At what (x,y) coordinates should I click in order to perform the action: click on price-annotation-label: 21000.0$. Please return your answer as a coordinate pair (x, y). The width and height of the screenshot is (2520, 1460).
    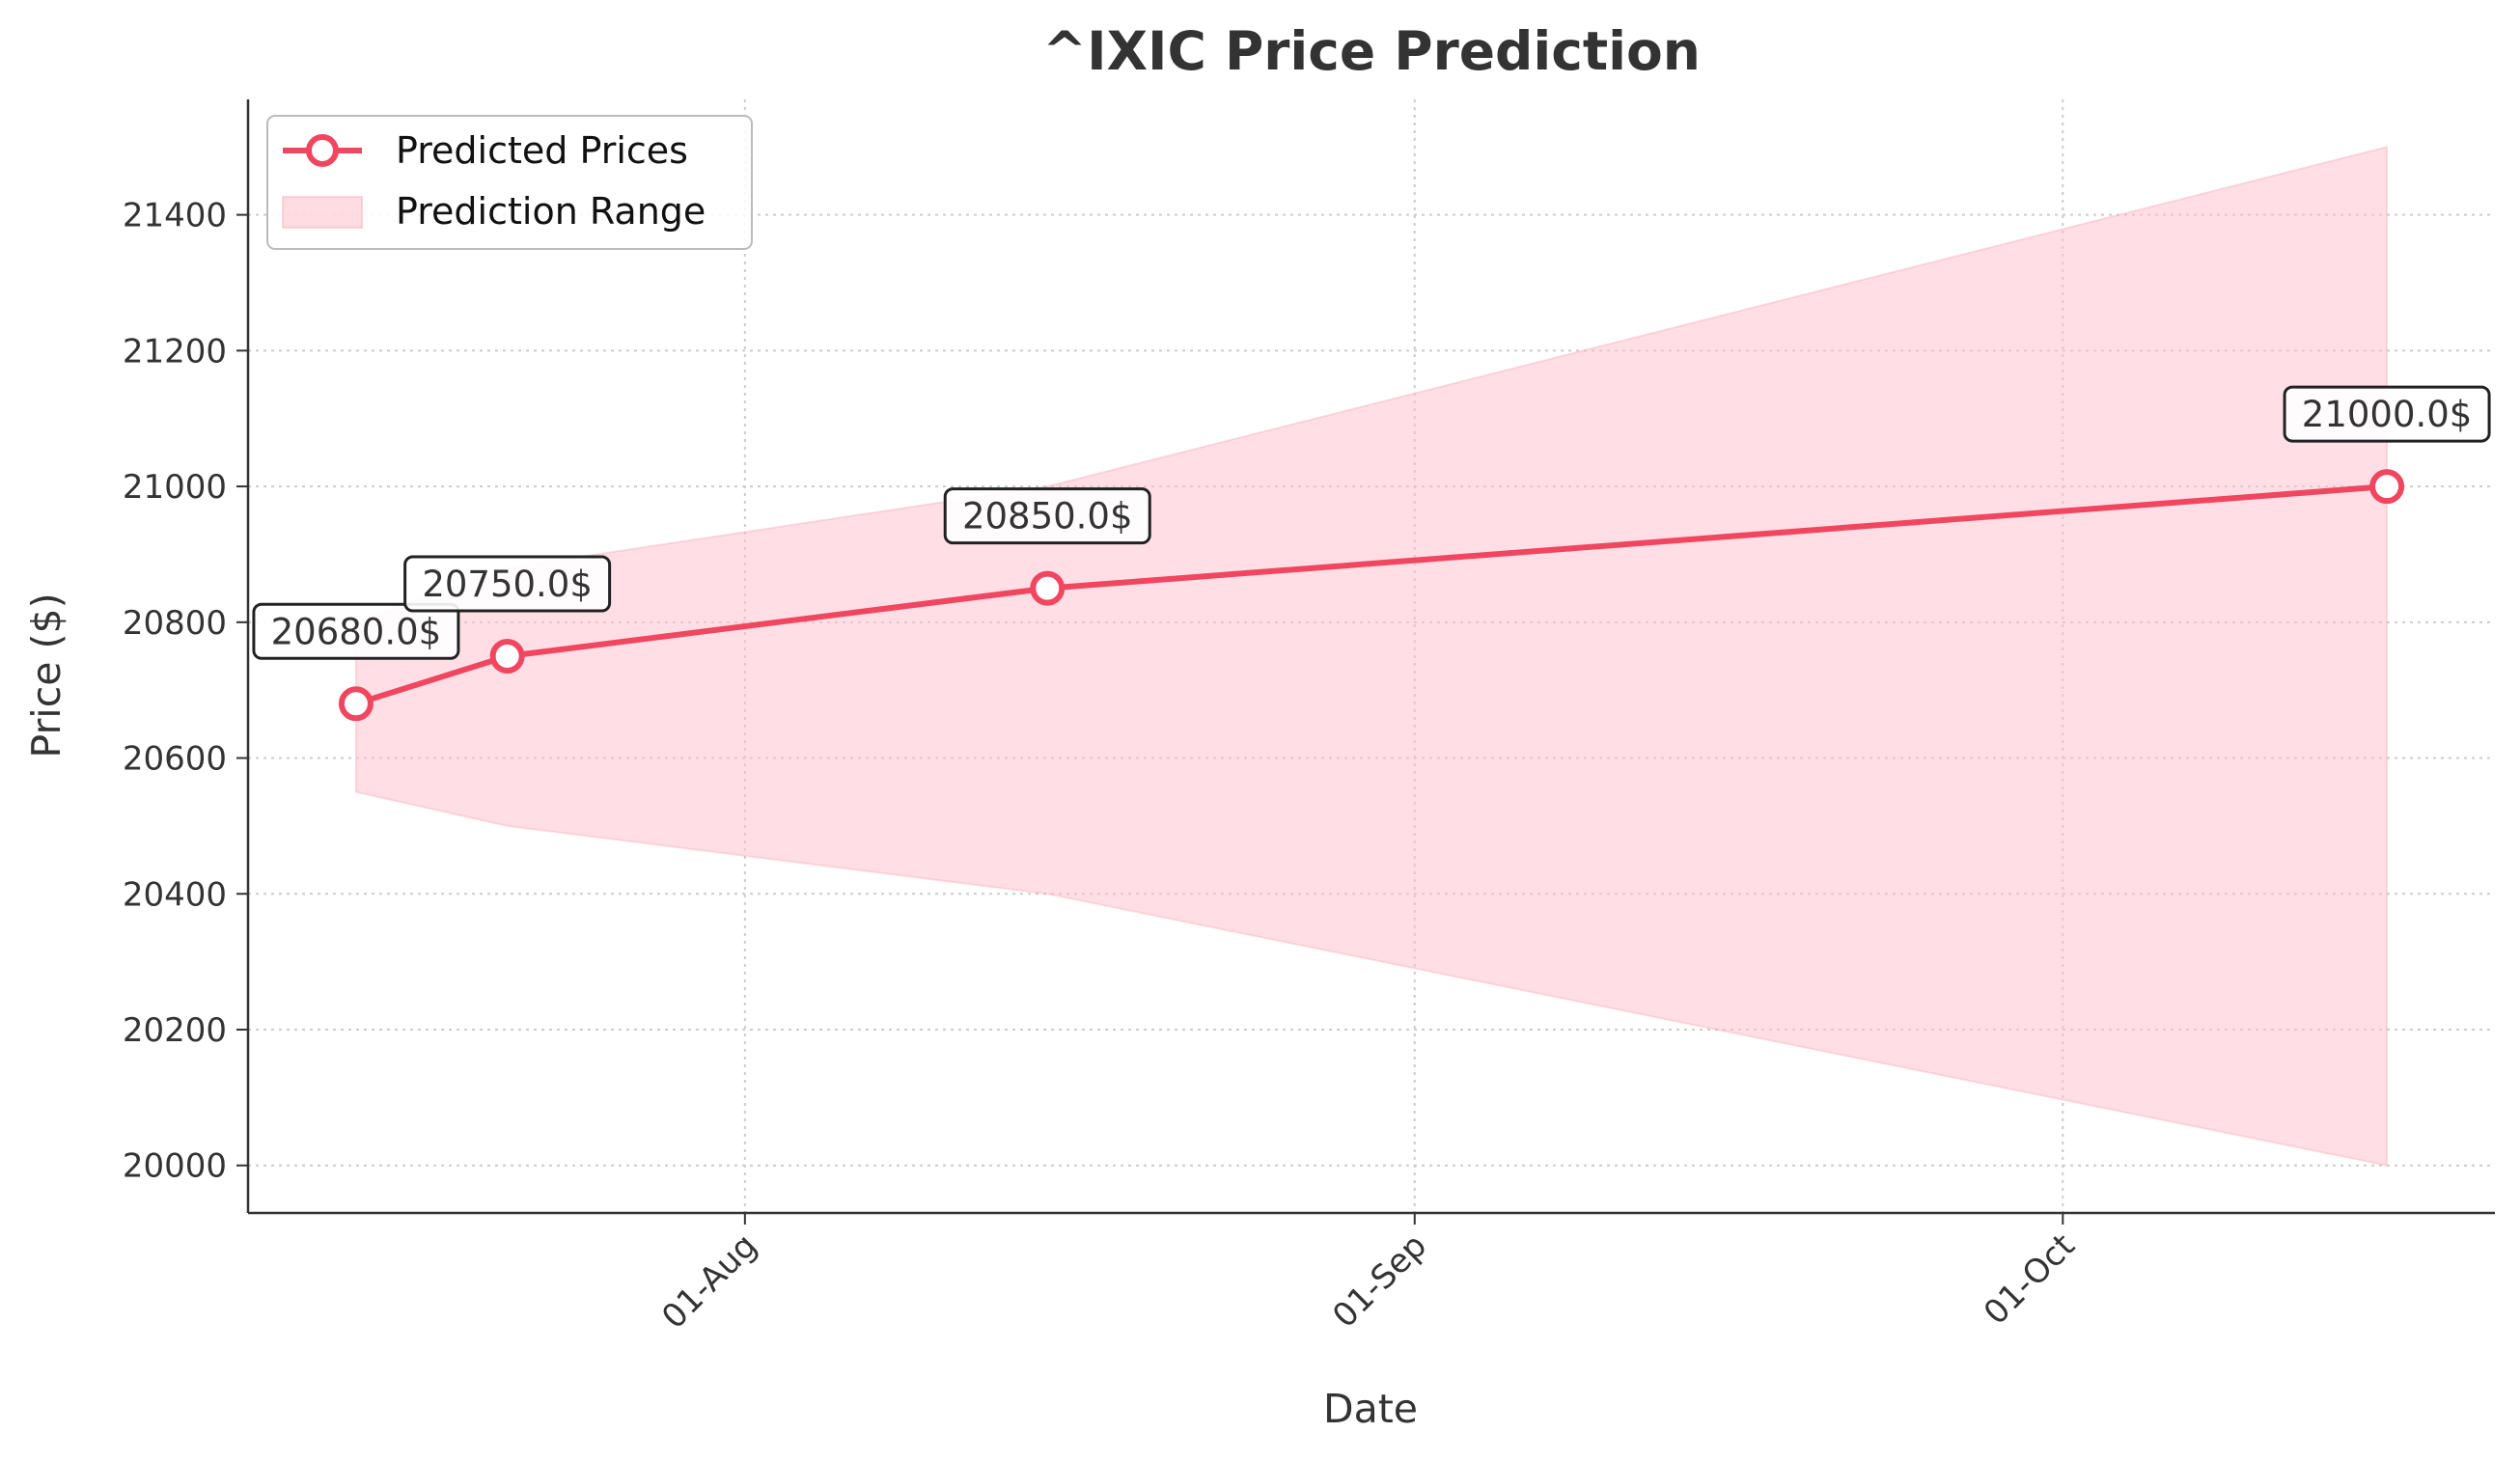
    Looking at the image, I should click on (2387, 414).